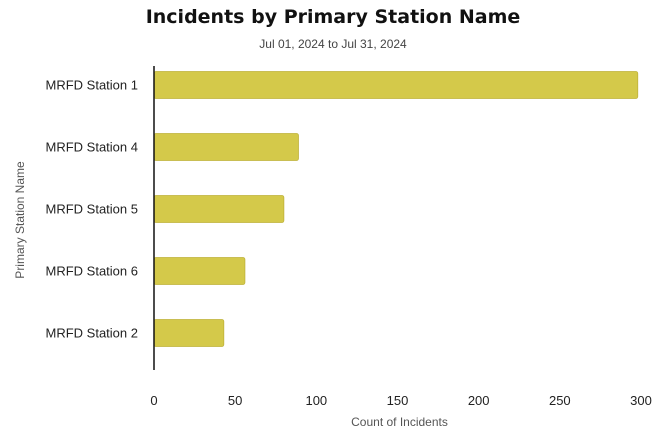  What do you see at coordinates (20, 220) in the screenshot?
I see `y-axis-title: Primary Station Name` at bounding box center [20, 220].